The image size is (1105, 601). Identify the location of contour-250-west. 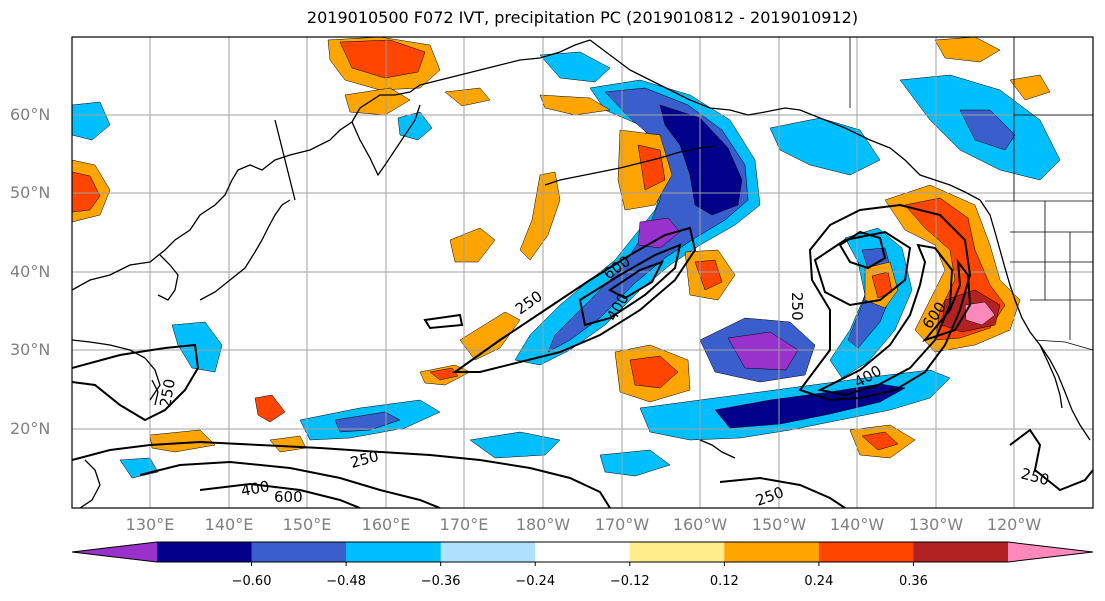
(136, 382).